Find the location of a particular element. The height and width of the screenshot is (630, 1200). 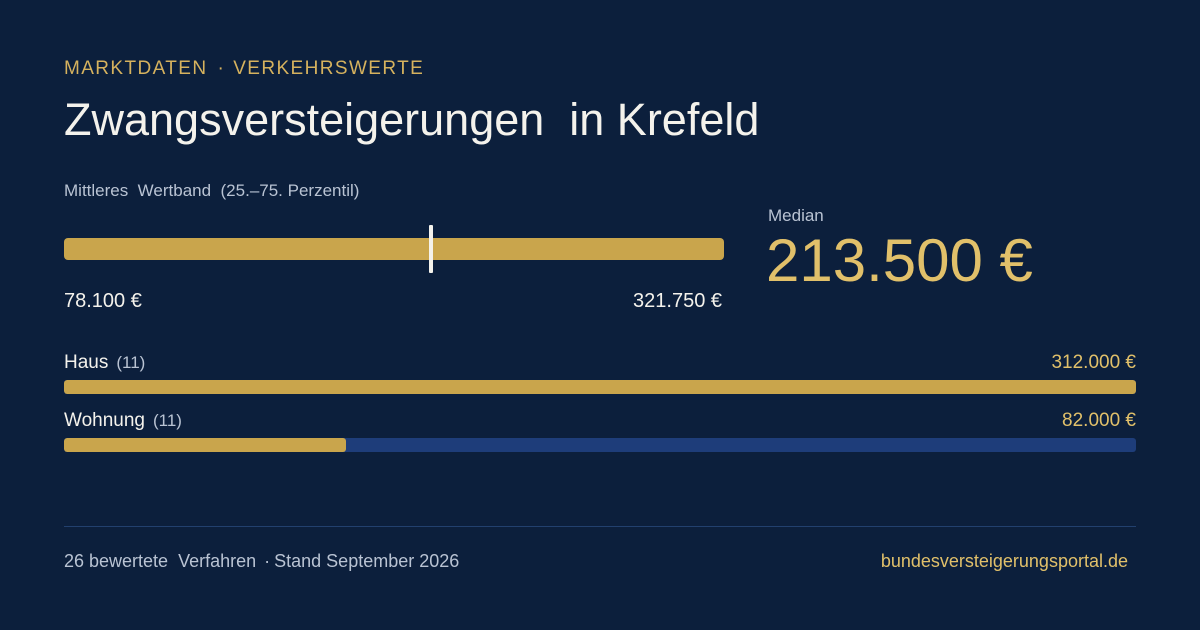

footer-site-link: bundesversteigerungsportal.de is located at coordinates (1004, 561).